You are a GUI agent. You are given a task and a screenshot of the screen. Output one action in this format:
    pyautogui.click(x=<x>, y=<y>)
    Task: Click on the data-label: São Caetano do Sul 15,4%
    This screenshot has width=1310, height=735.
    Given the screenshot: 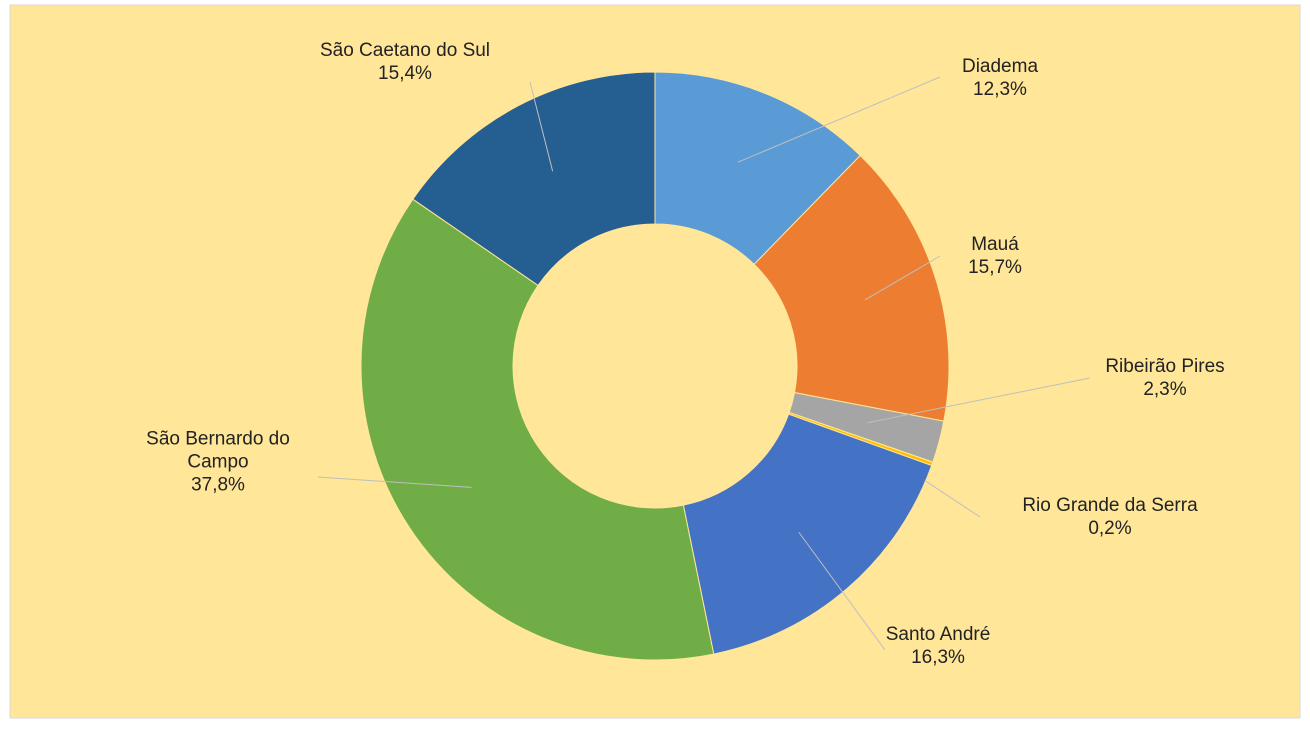 What is the action you would take?
    pyautogui.click(x=405, y=62)
    